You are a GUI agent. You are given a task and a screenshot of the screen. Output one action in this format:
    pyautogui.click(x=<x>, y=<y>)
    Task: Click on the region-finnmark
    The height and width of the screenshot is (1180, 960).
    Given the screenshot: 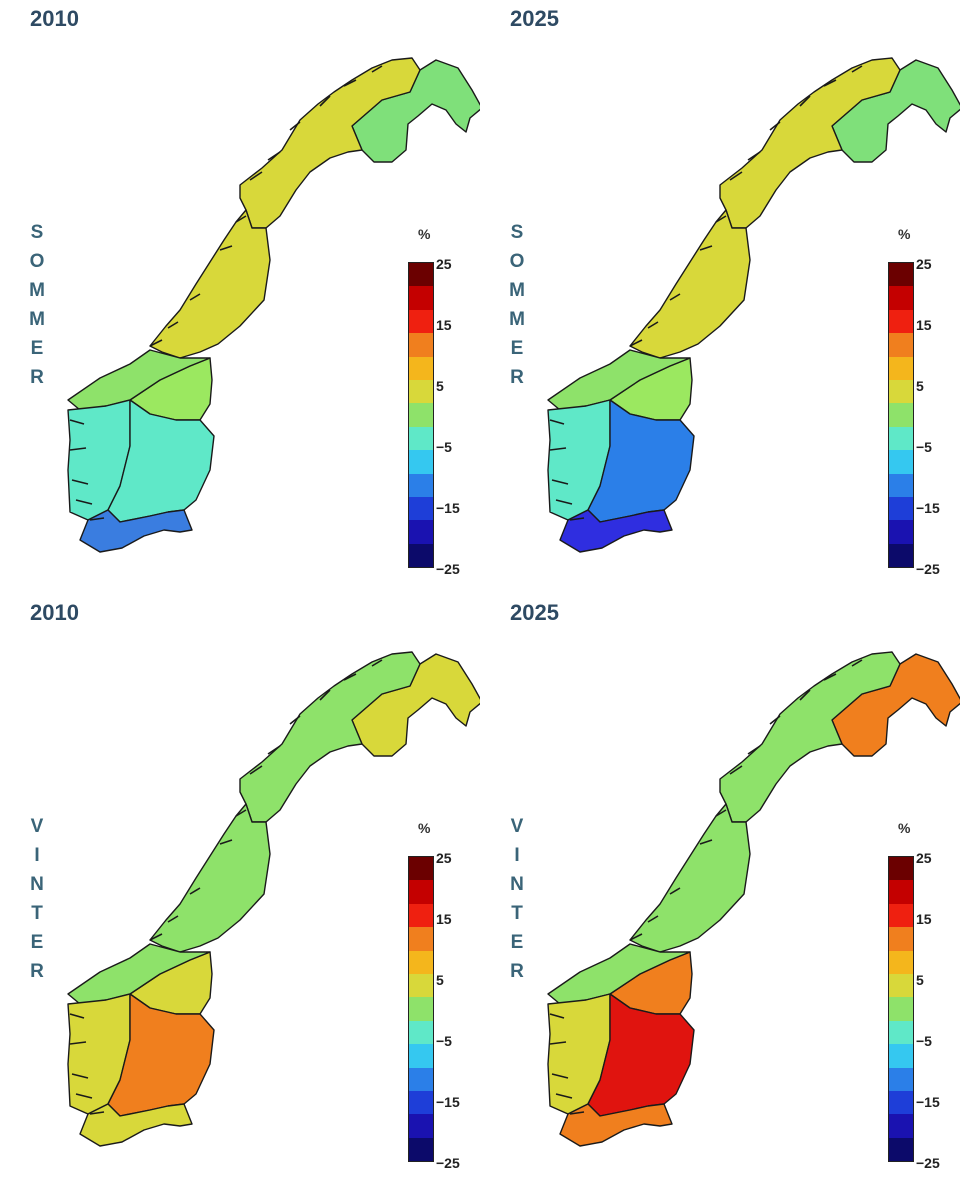 What is the action you would take?
    pyautogui.click(x=415, y=111)
    